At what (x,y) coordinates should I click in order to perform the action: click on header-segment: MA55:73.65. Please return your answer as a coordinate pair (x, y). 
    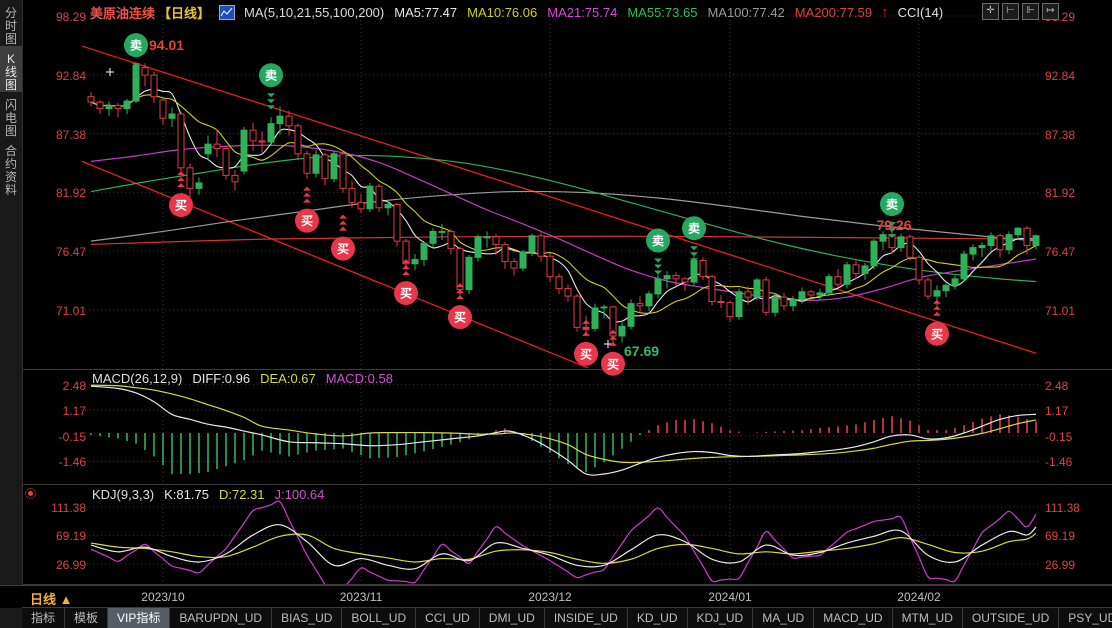
    Looking at the image, I should click on (662, 12).